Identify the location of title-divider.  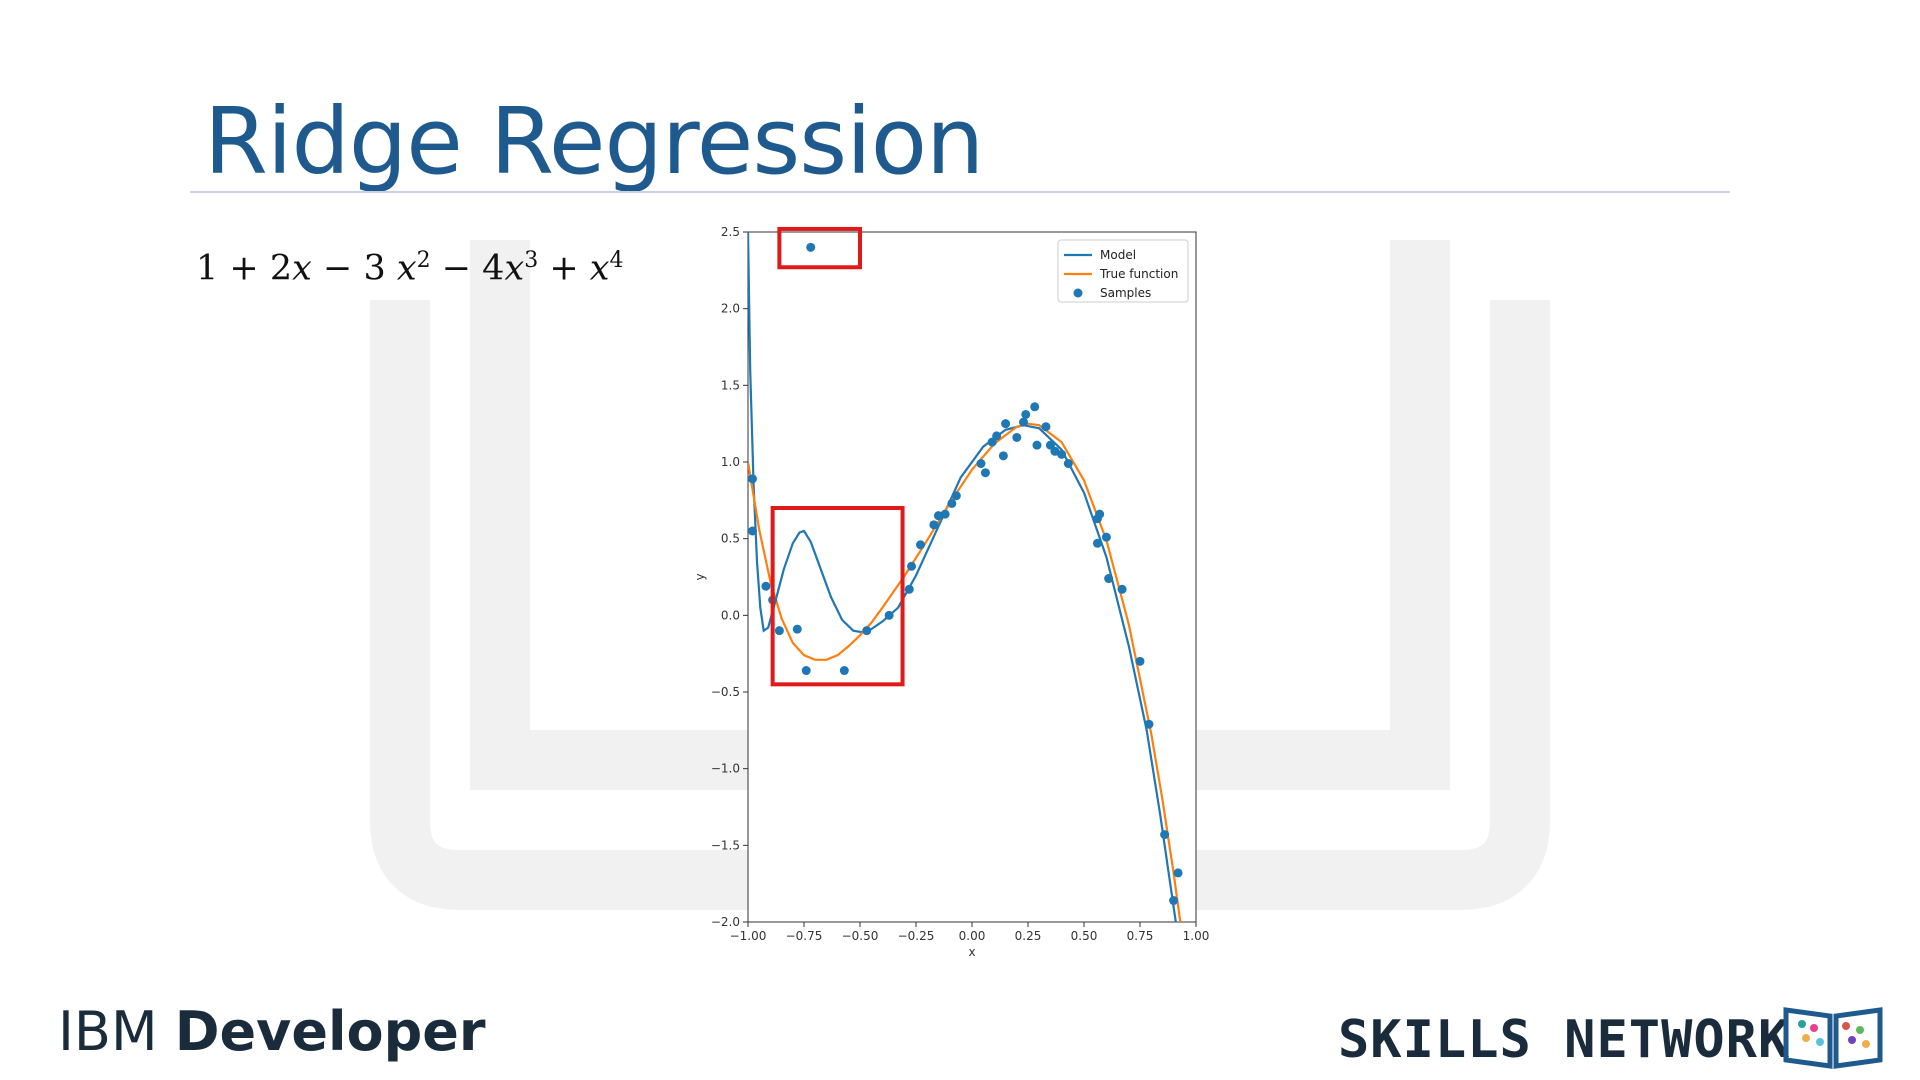
(960, 192).